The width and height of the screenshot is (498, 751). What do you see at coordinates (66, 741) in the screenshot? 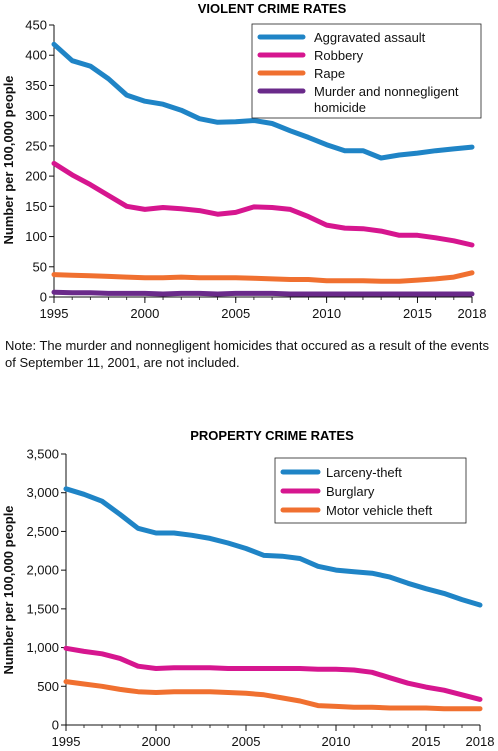
I see `property-x-tick-label: 1995` at bounding box center [66, 741].